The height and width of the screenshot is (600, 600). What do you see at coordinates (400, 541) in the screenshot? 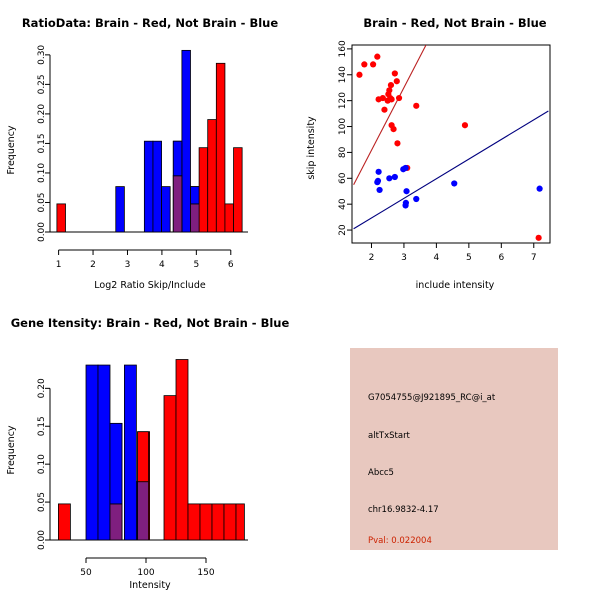
I see `pval-text: Pval: 0.022004` at bounding box center [400, 541].